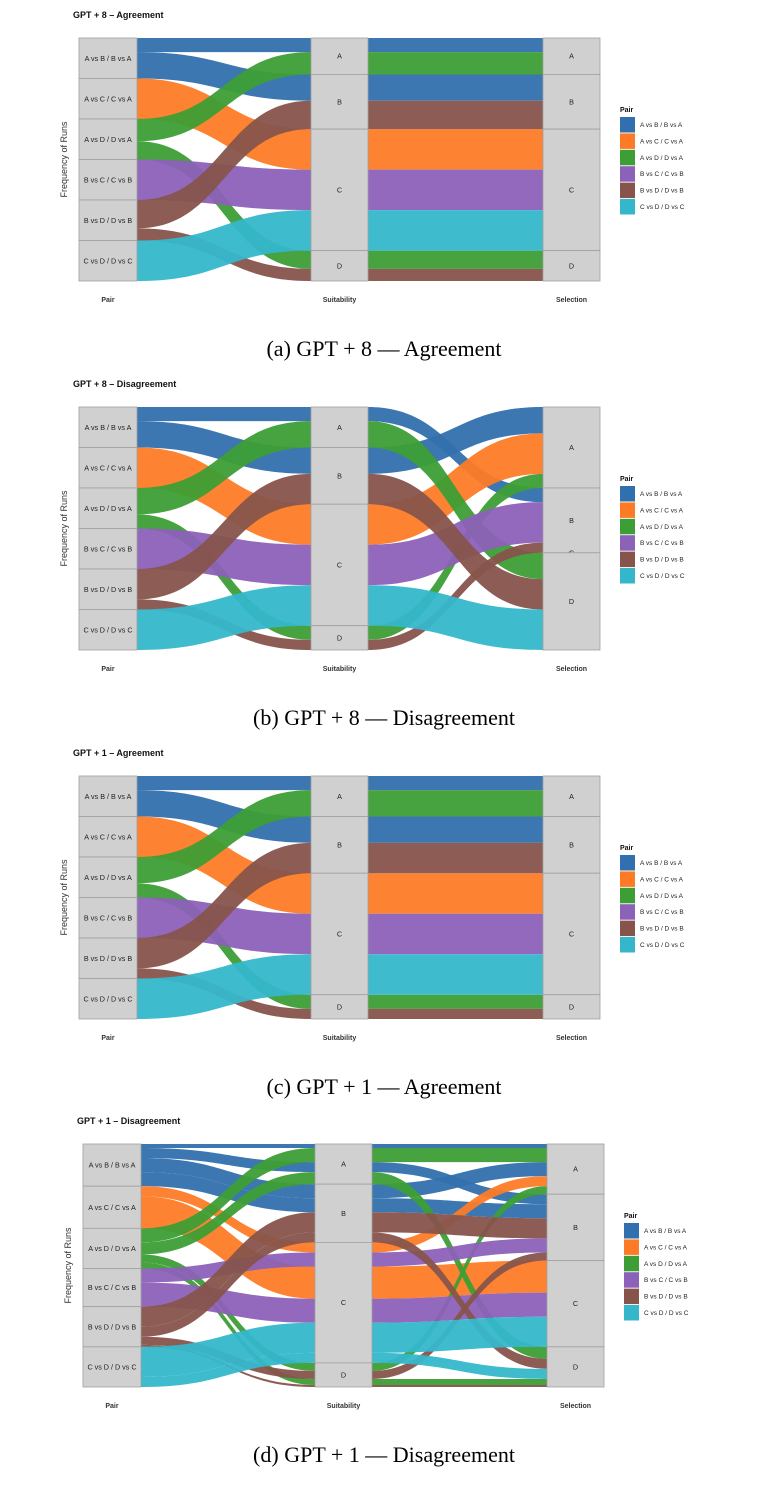 The width and height of the screenshot is (768, 1490). What do you see at coordinates (384, 1086) in the screenshot?
I see `caption-c: (c) GPT + 1 — Agreement` at bounding box center [384, 1086].